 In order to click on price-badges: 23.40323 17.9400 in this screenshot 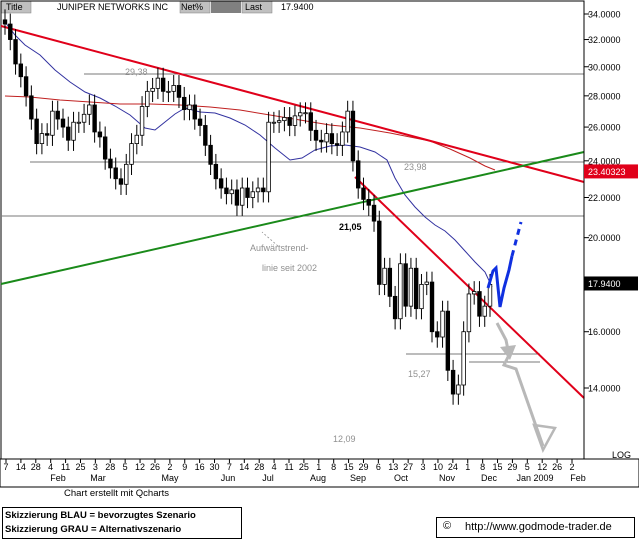, I will do `click(611, 227)`.